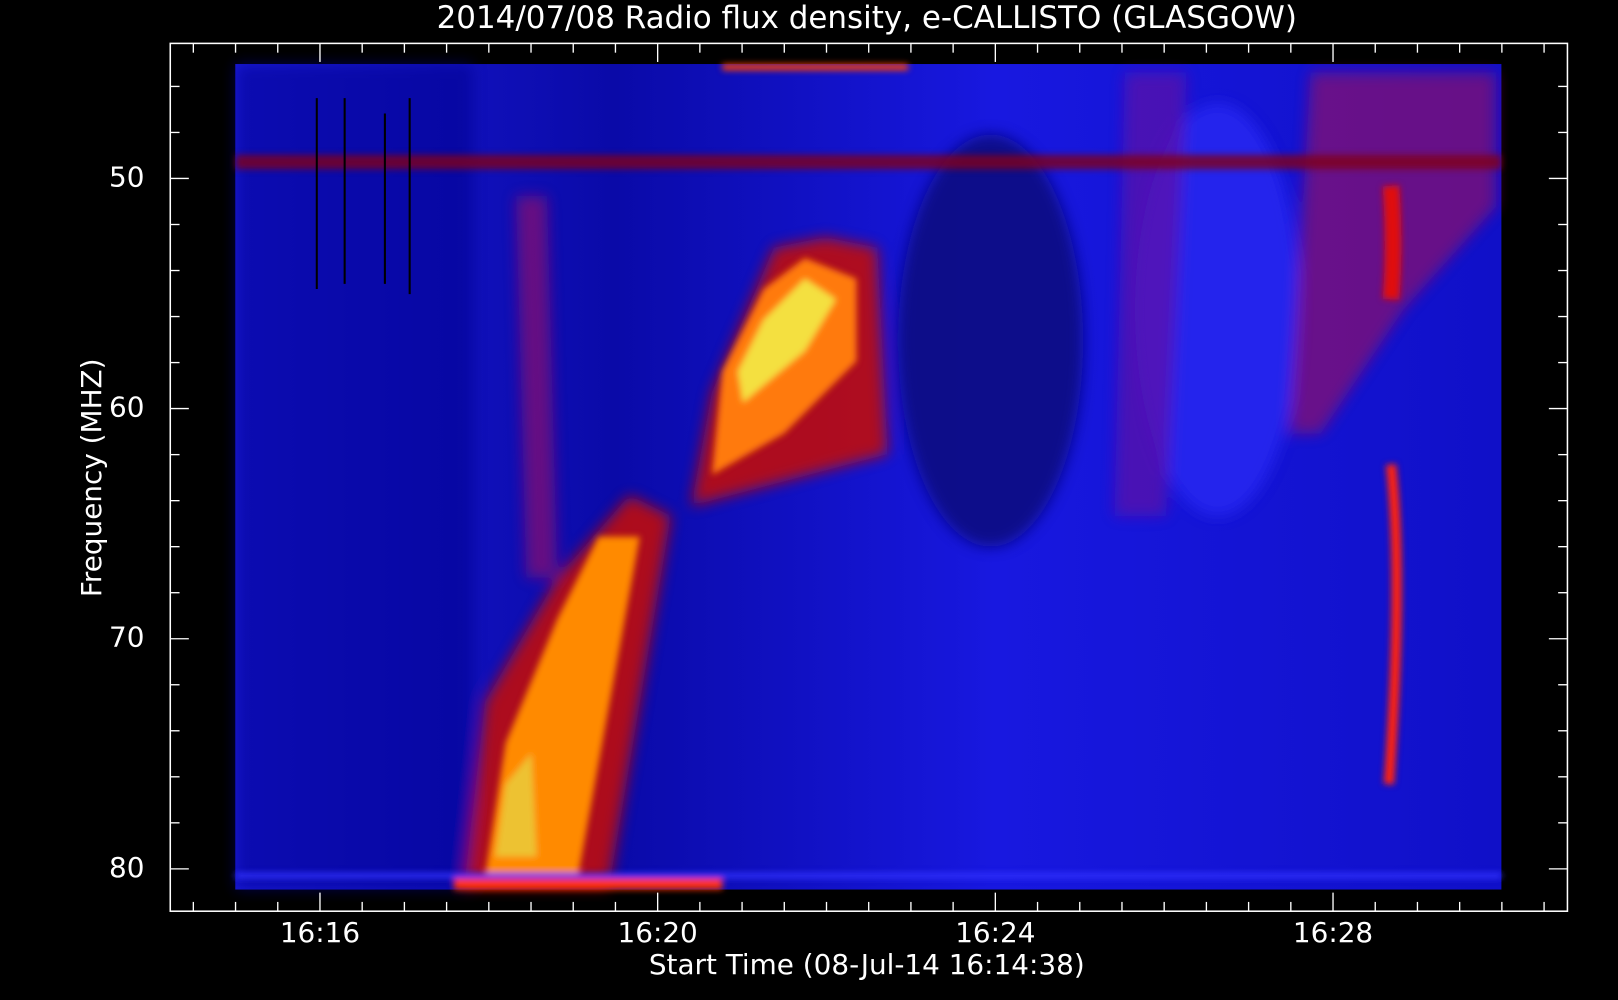 The height and width of the screenshot is (1000, 1618). What do you see at coordinates (126, 176) in the screenshot?
I see `y-tick-label: 50` at bounding box center [126, 176].